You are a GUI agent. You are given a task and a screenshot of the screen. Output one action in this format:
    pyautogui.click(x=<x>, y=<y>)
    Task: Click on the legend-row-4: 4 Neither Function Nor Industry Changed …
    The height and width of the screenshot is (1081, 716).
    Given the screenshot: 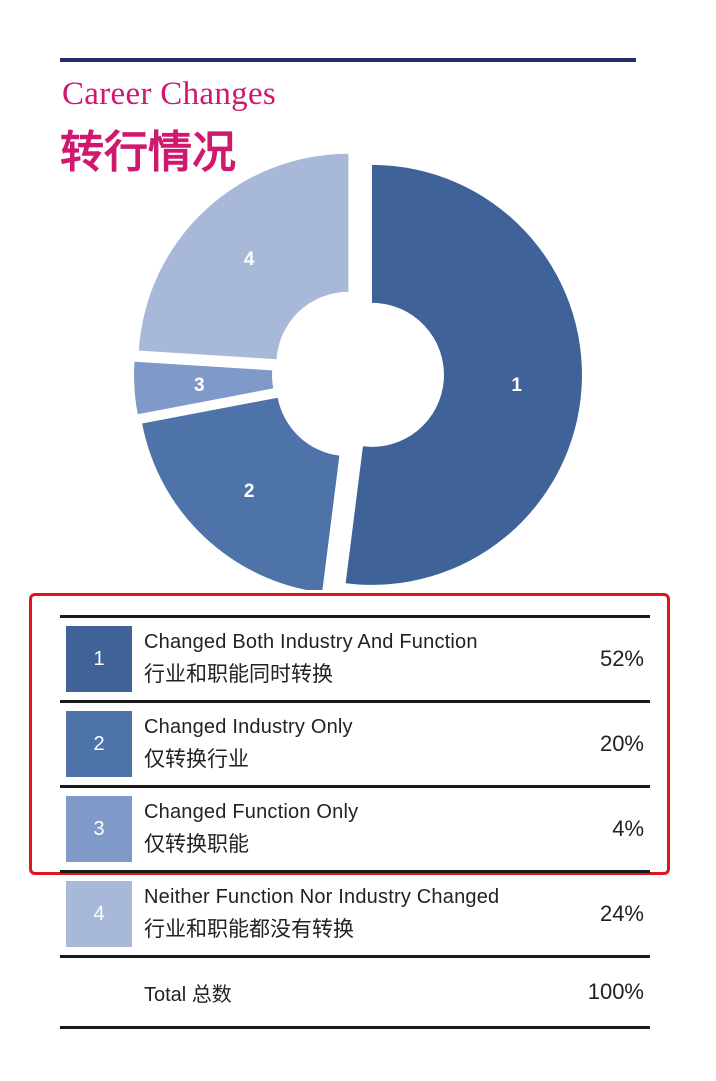 What is the action you would take?
    pyautogui.click(x=355, y=915)
    